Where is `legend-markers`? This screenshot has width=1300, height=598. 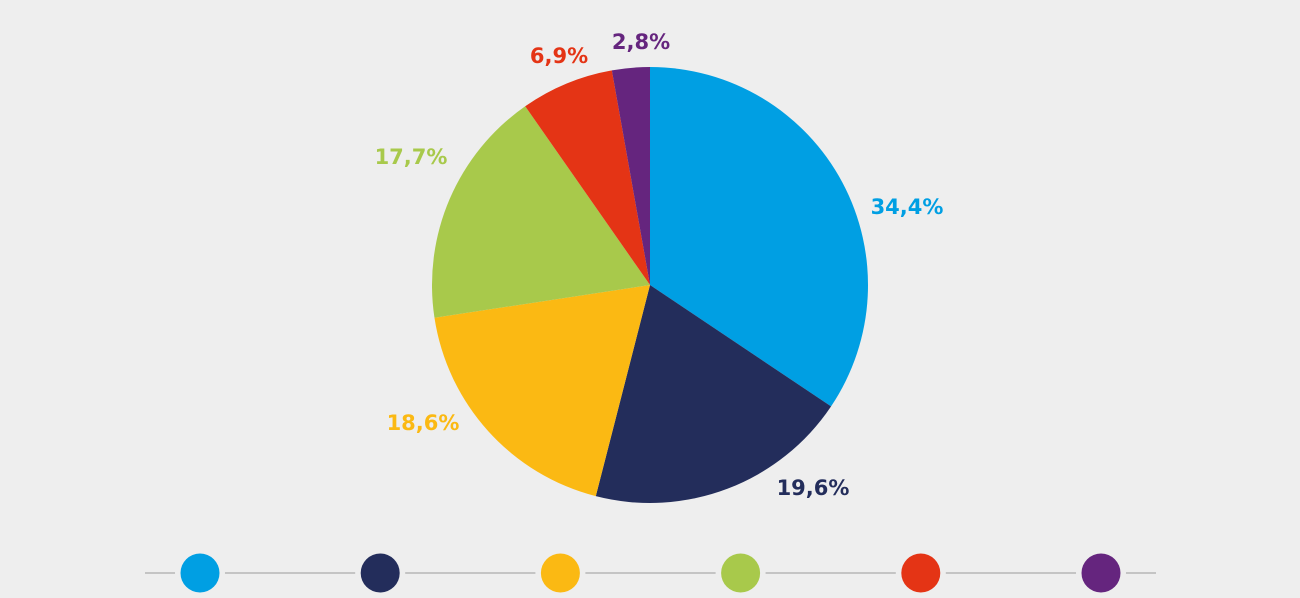 legend-markers is located at coordinates (650, 573).